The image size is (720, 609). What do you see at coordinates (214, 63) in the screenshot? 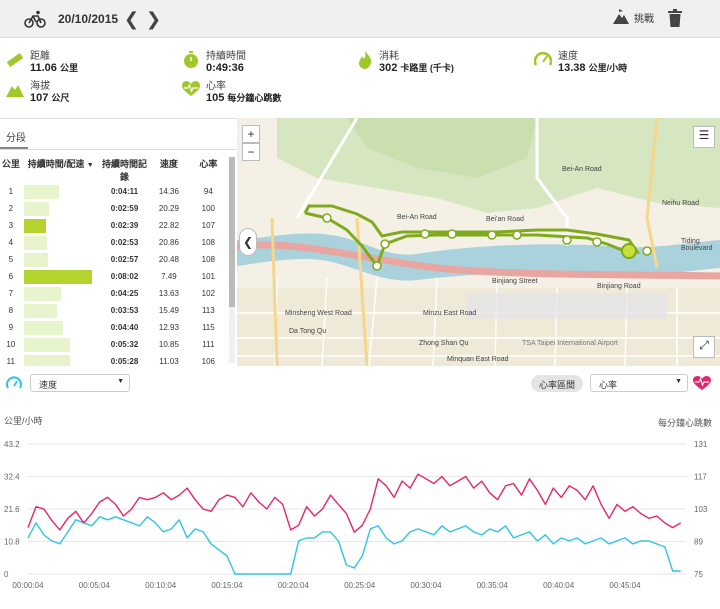
I see `stat-duration: 持續時間 0:49:36` at bounding box center [214, 63].